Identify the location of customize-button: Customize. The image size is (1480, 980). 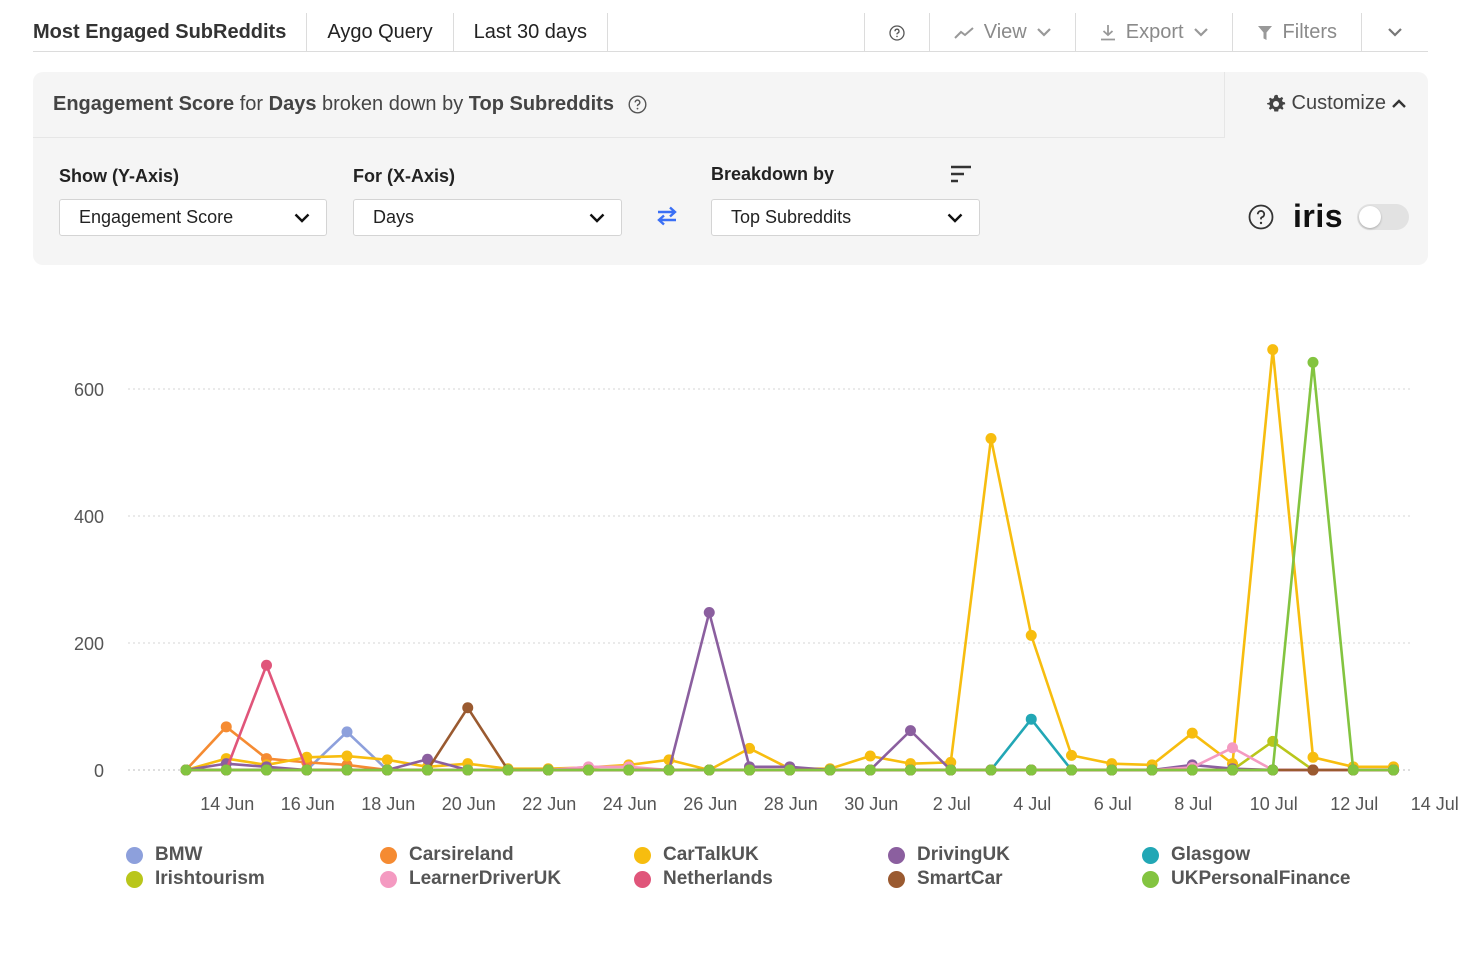
(1336, 103).